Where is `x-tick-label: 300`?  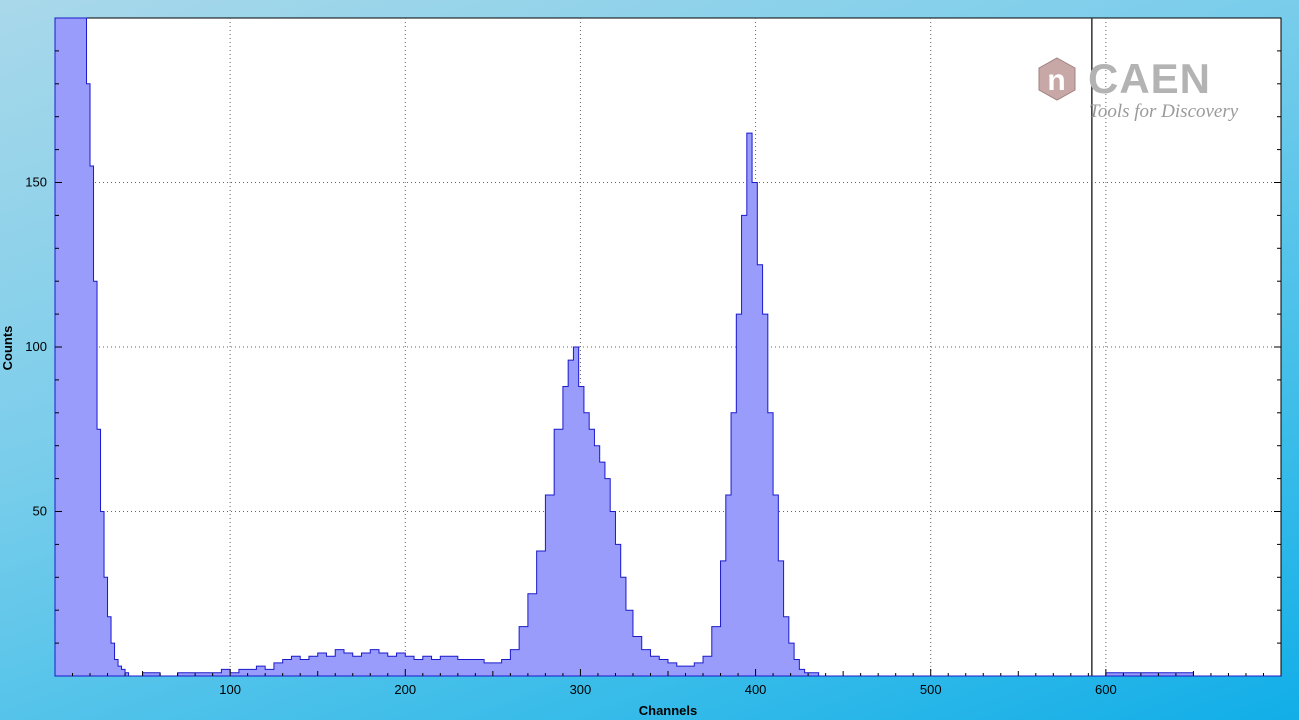
x-tick-label: 300 is located at coordinates (581, 689).